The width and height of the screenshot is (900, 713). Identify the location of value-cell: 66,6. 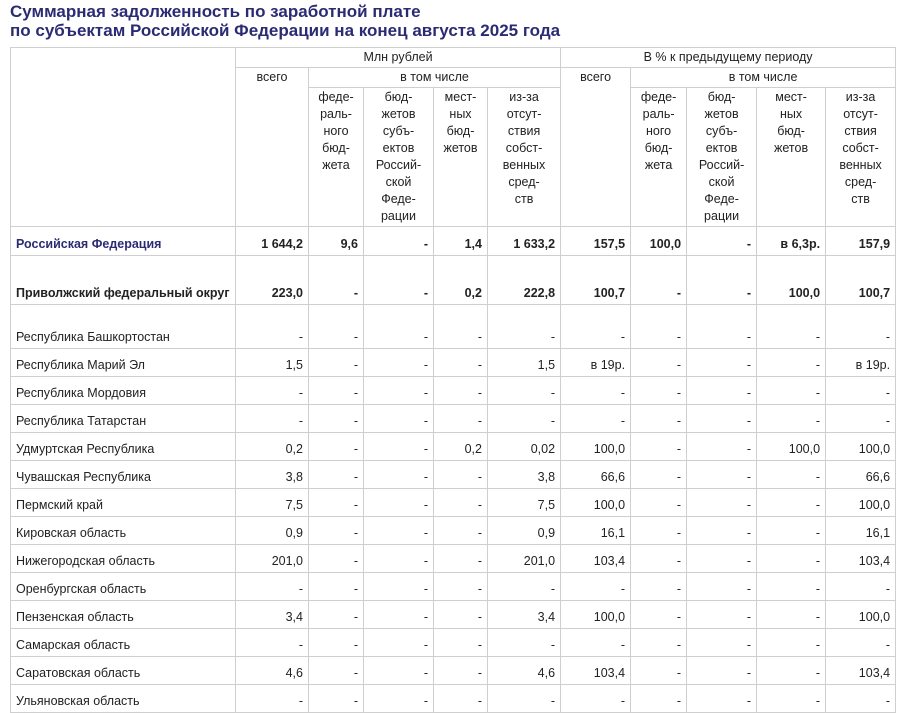
(861, 474).